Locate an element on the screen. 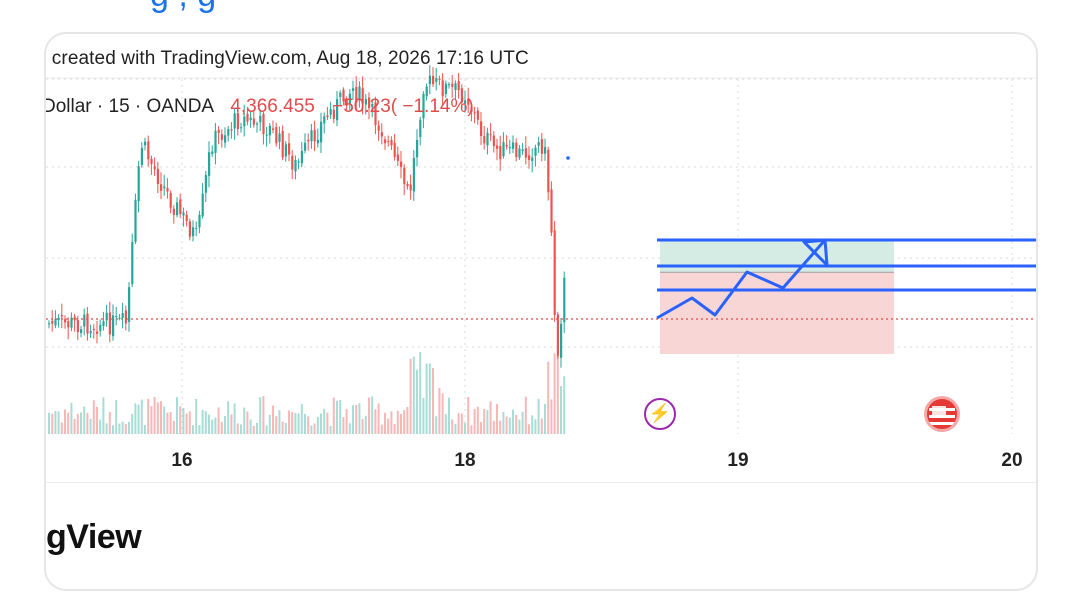 The image size is (1080, 608). projection-path is located at coordinates (742, 279).